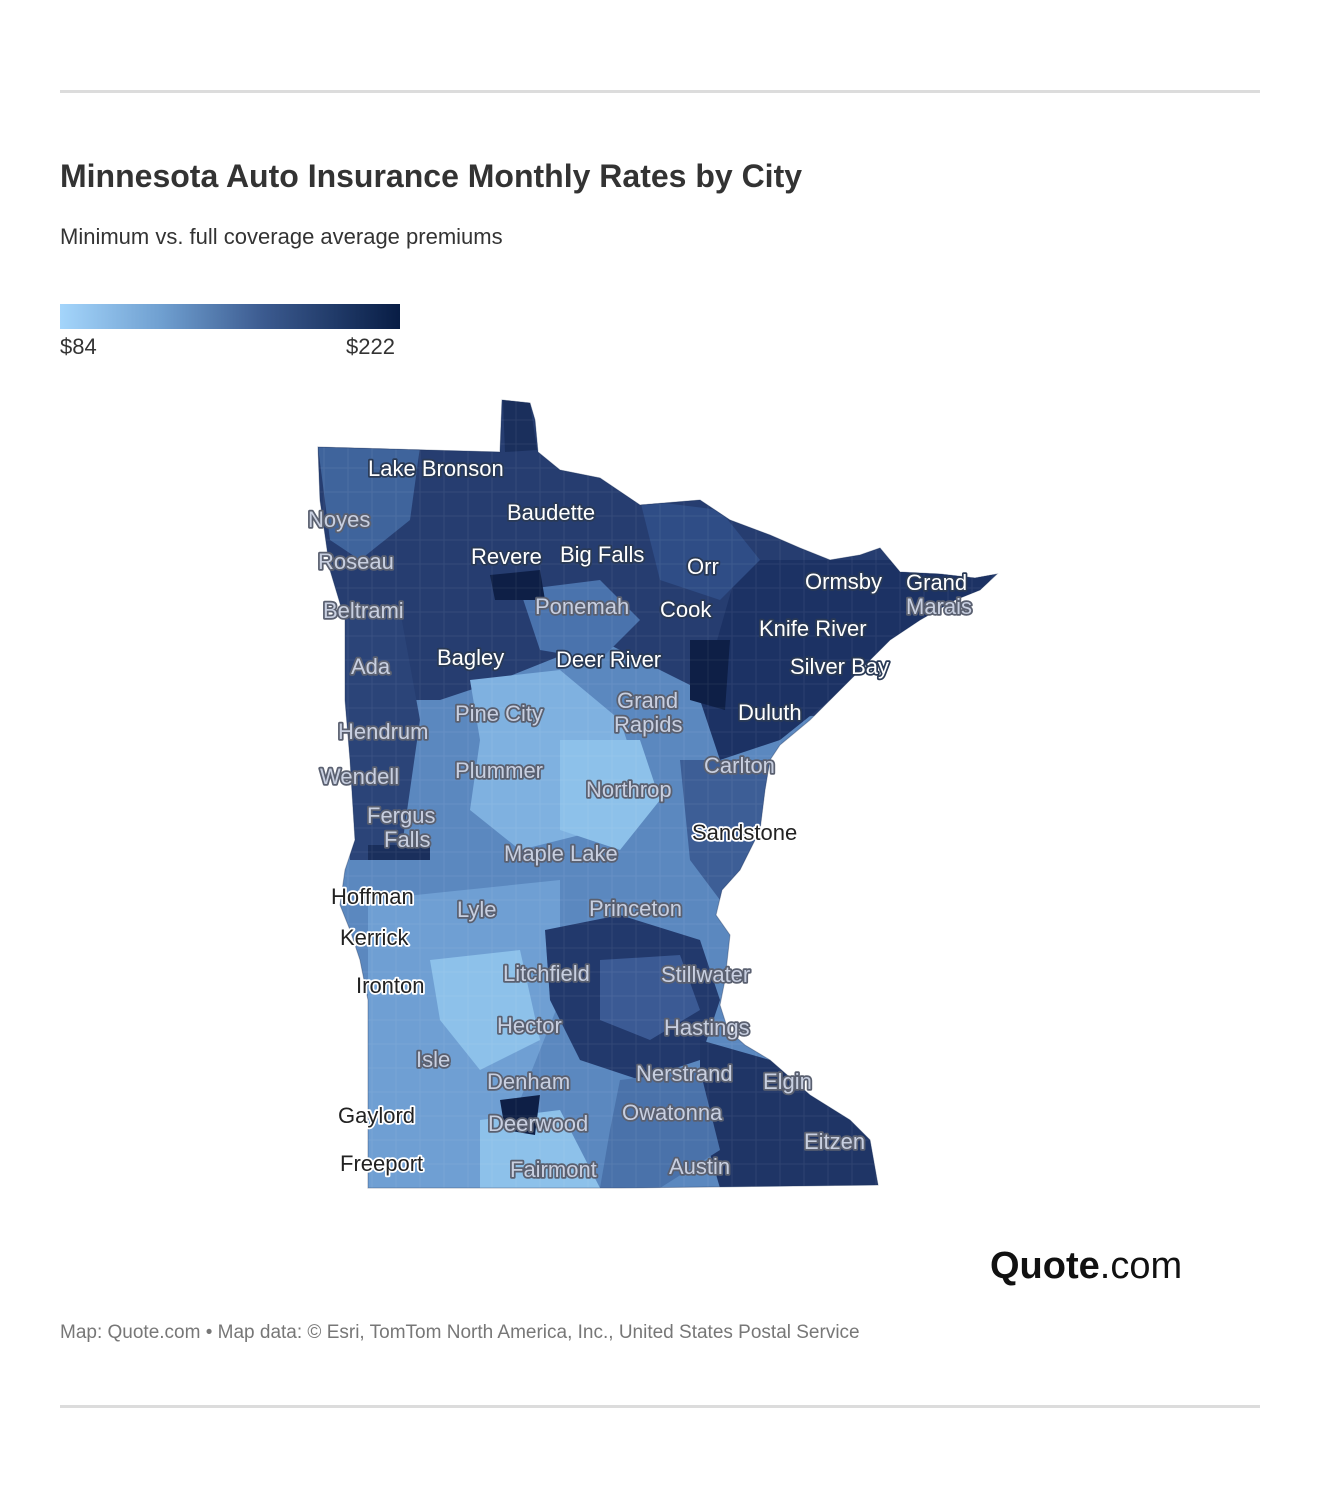 The width and height of the screenshot is (1320, 1500). I want to click on city-label: Freeport, so click(381, 1163).